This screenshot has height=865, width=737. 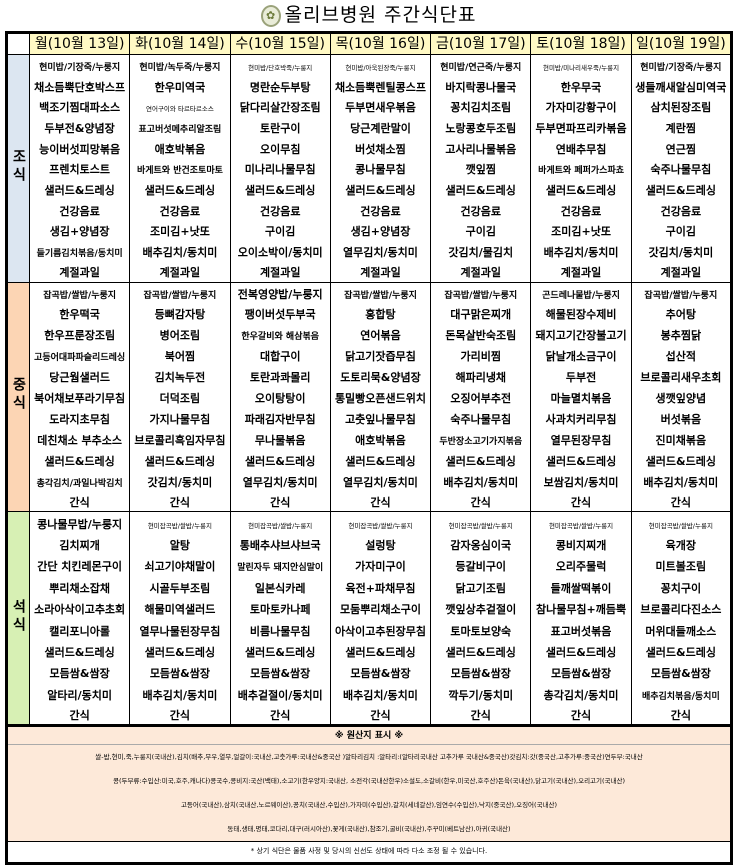 I want to click on menu-item: 애호박볶음, so click(x=180, y=149).